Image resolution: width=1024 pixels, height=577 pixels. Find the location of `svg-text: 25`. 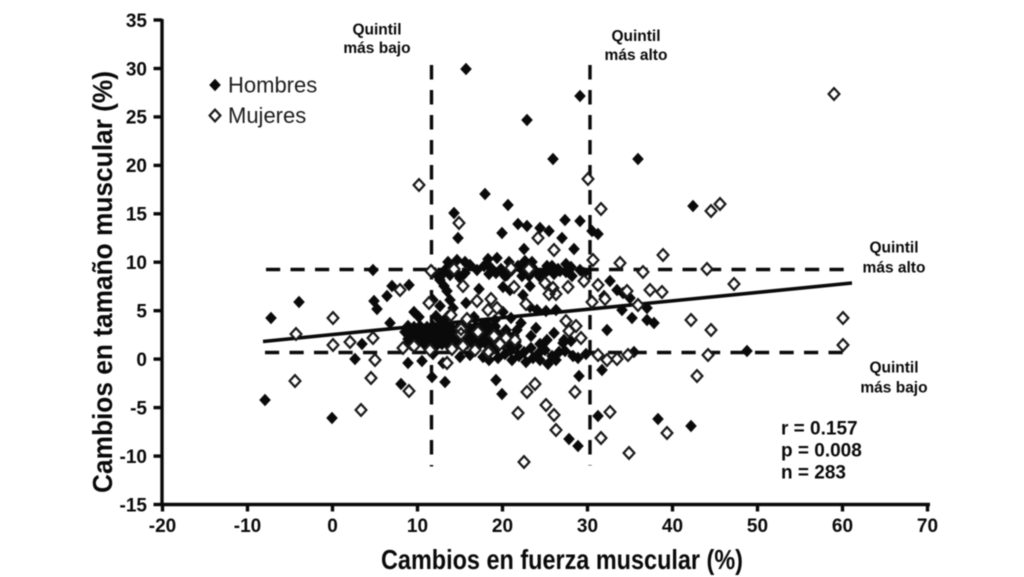

svg-text: 25 is located at coordinates (137, 118).